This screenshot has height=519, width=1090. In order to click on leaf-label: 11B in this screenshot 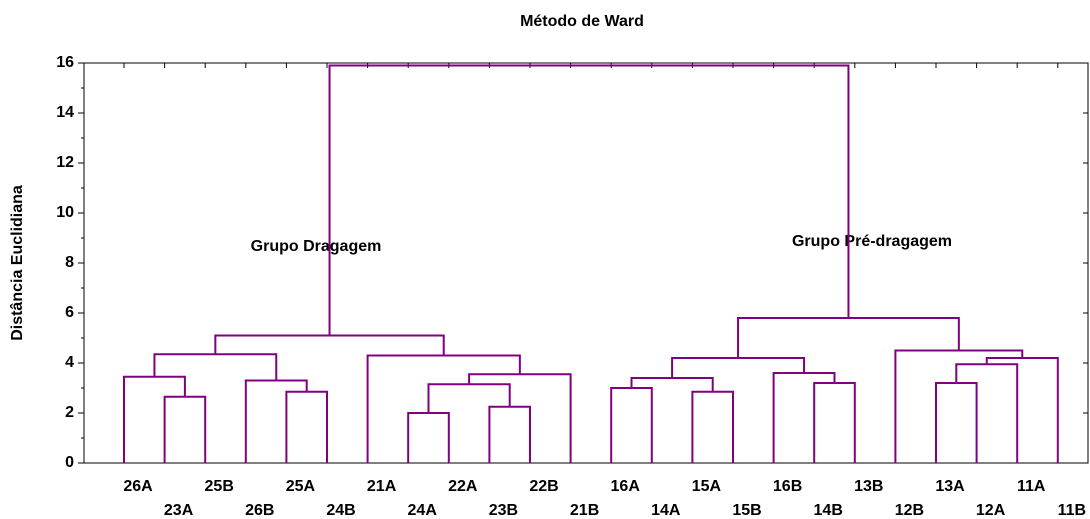, I will do `click(1072, 510)`.